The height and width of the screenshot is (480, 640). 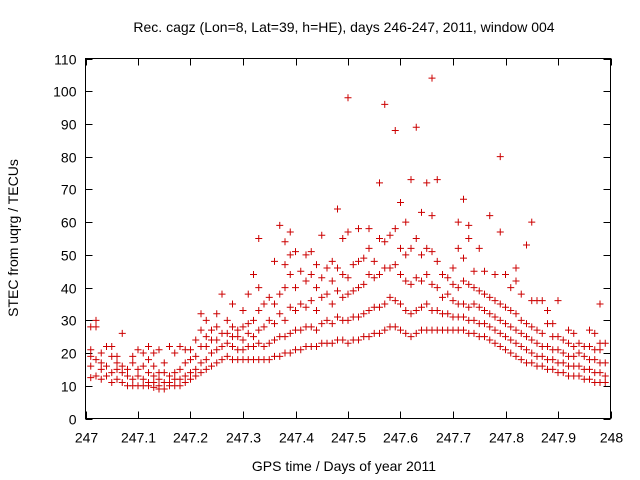 I want to click on y-tick-label: 80, so click(x=69, y=158).